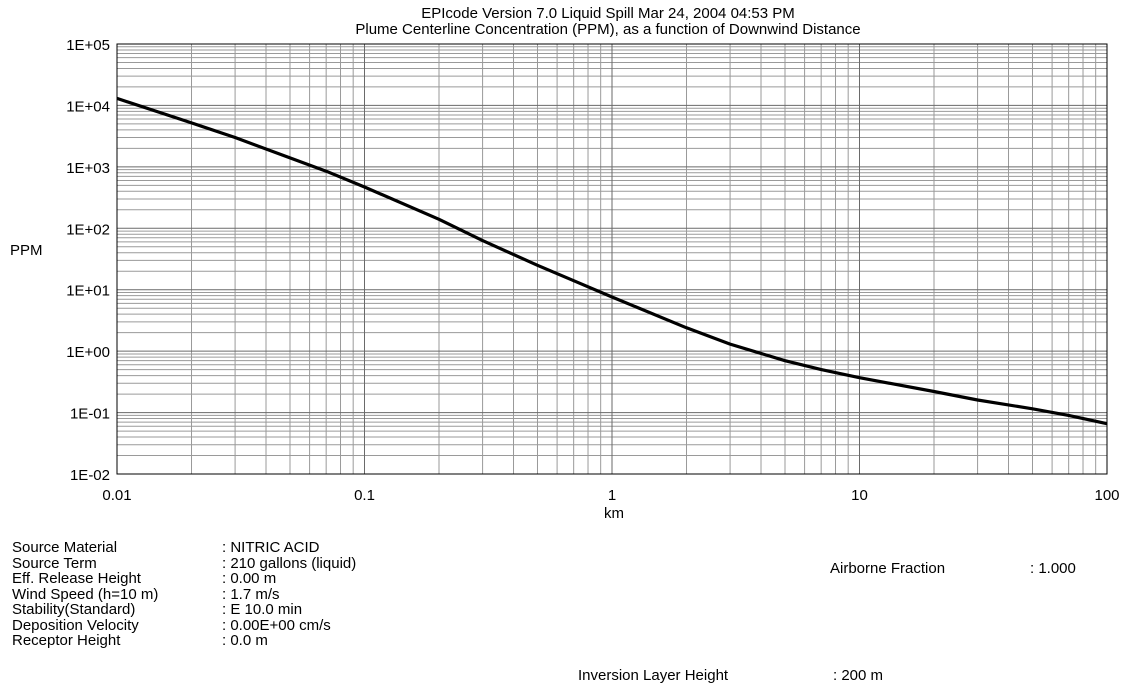 The image size is (1133, 690). I want to click on x-axis-label: km, so click(614, 513).